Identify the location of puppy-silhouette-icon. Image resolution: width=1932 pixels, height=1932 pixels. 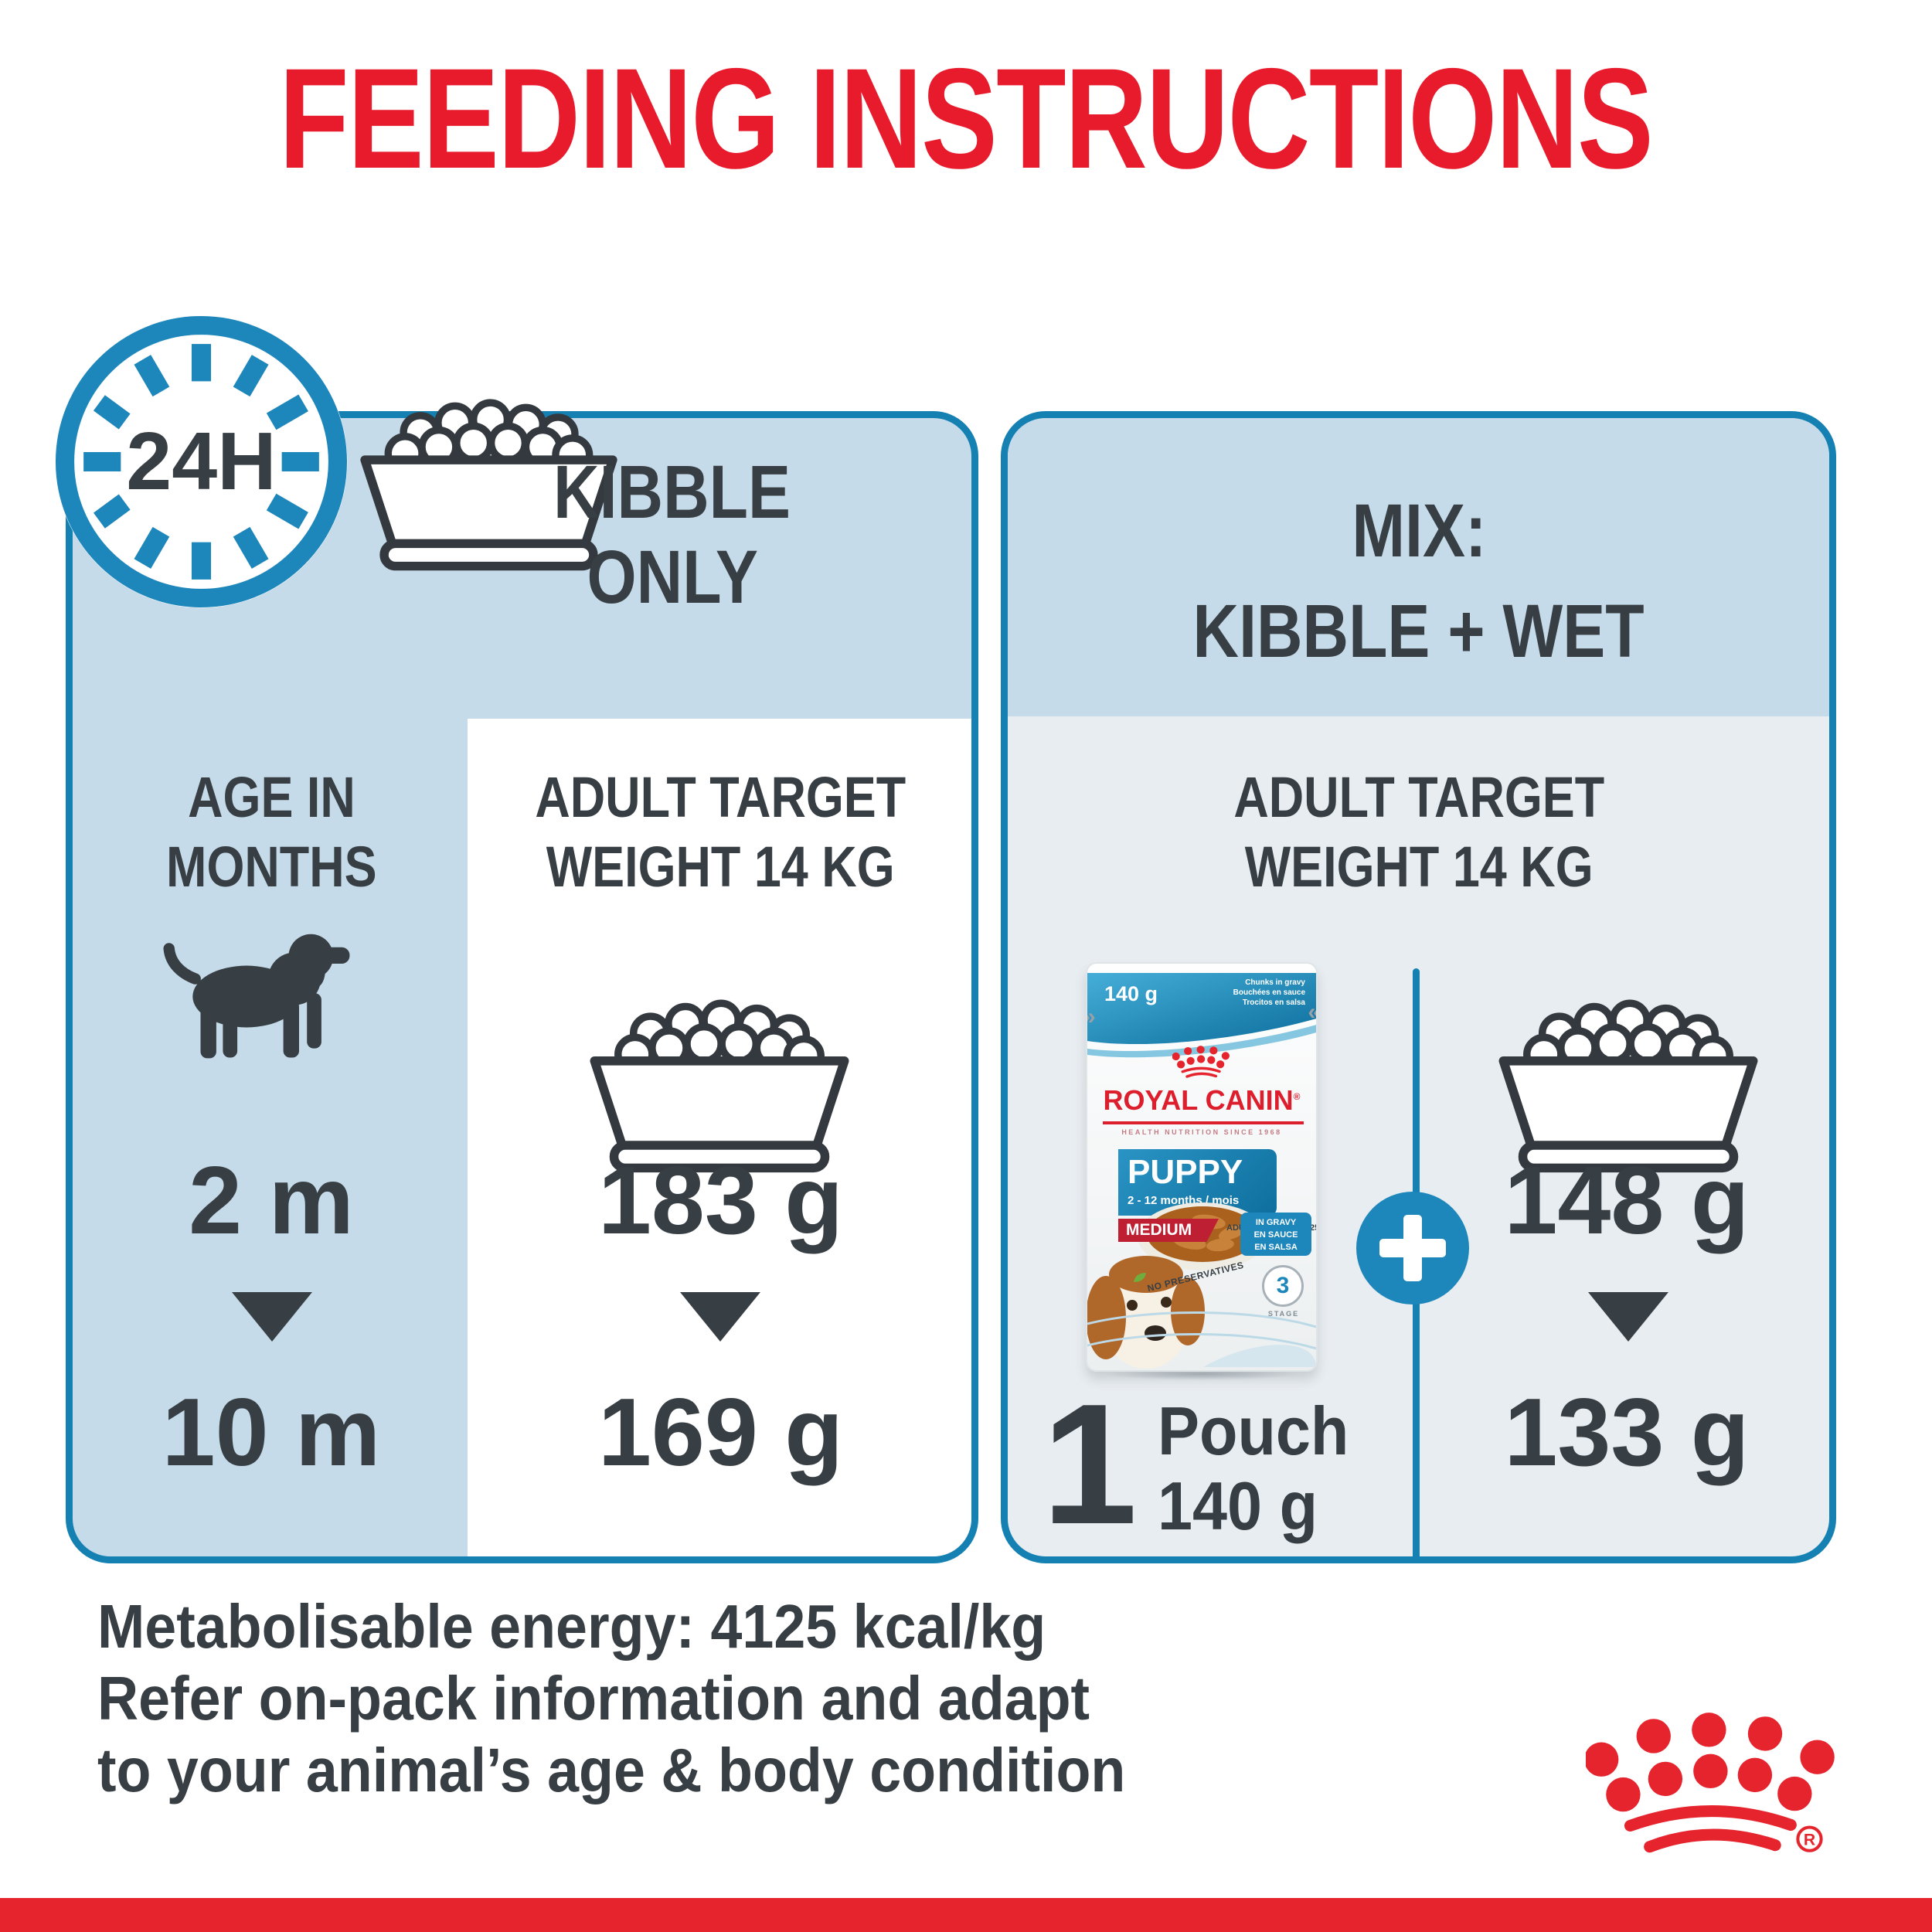
(257, 997).